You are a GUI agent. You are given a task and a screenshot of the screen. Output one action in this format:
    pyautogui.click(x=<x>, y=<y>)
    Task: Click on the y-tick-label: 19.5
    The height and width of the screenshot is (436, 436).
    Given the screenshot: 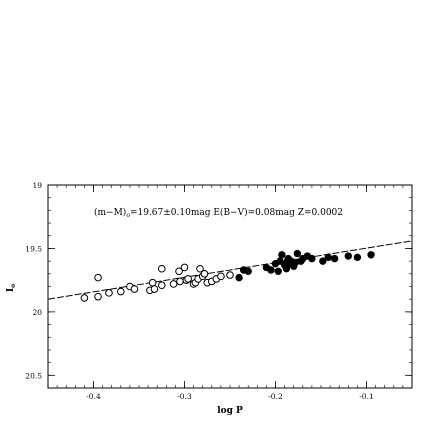 What is the action you would take?
    pyautogui.click(x=33, y=248)
    